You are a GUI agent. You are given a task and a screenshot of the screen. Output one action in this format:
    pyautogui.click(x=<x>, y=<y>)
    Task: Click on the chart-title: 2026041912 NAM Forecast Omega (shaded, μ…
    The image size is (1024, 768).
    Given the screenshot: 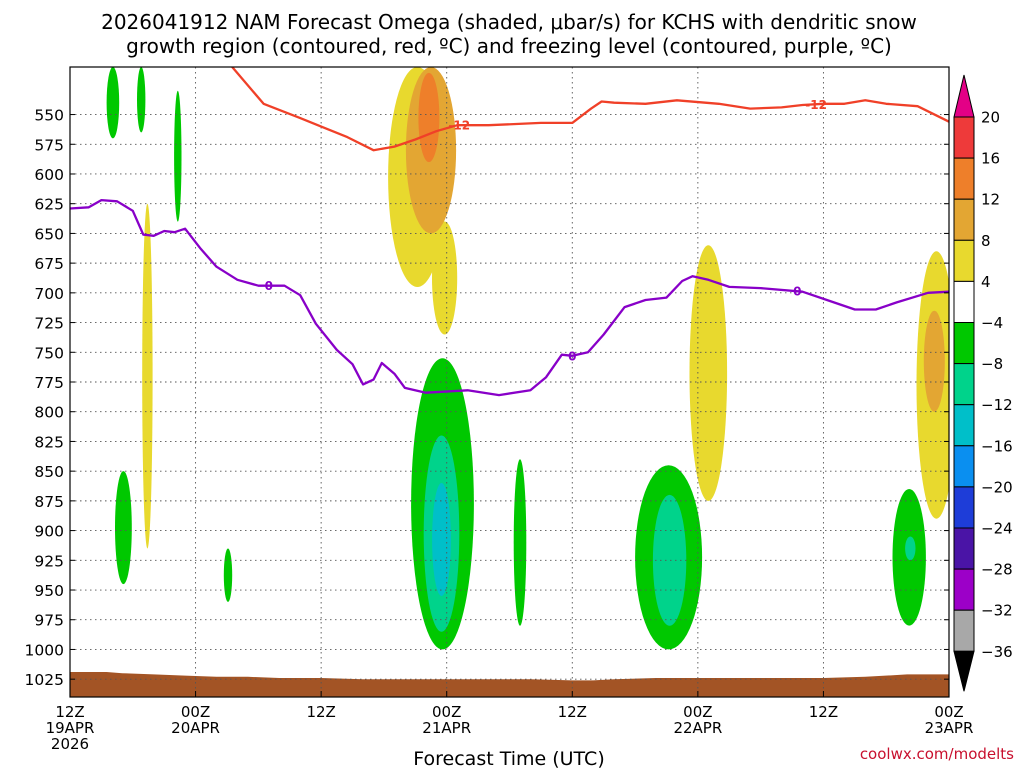 What is the action you would take?
    pyautogui.click(x=509, y=34)
    